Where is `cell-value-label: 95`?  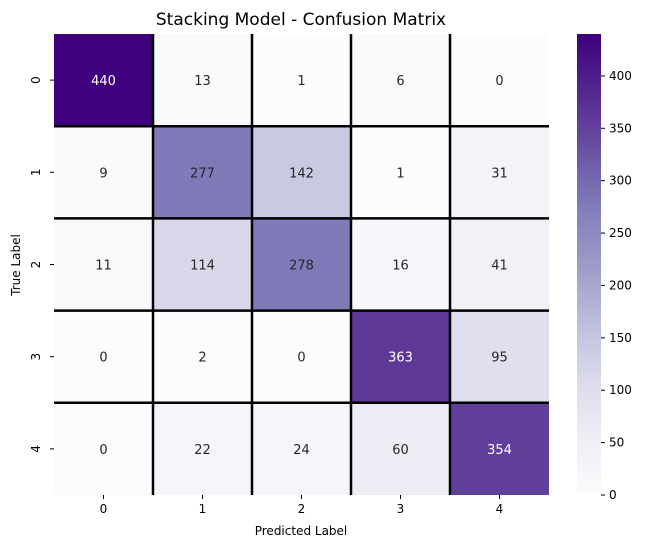
cell-value-label: 95 is located at coordinates (499, 358).